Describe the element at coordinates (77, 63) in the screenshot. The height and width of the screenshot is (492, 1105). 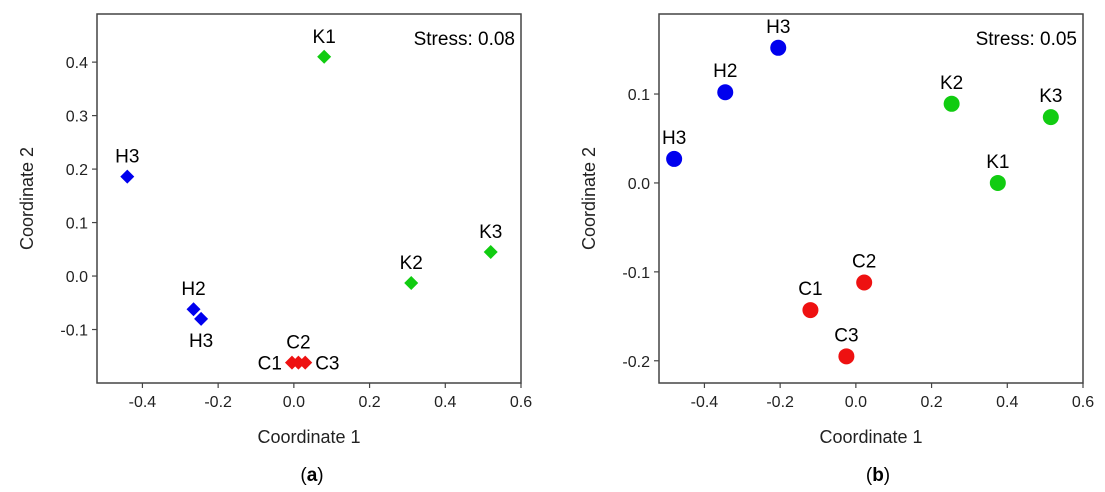
I see `y-tick-label: 0.4` at that location.